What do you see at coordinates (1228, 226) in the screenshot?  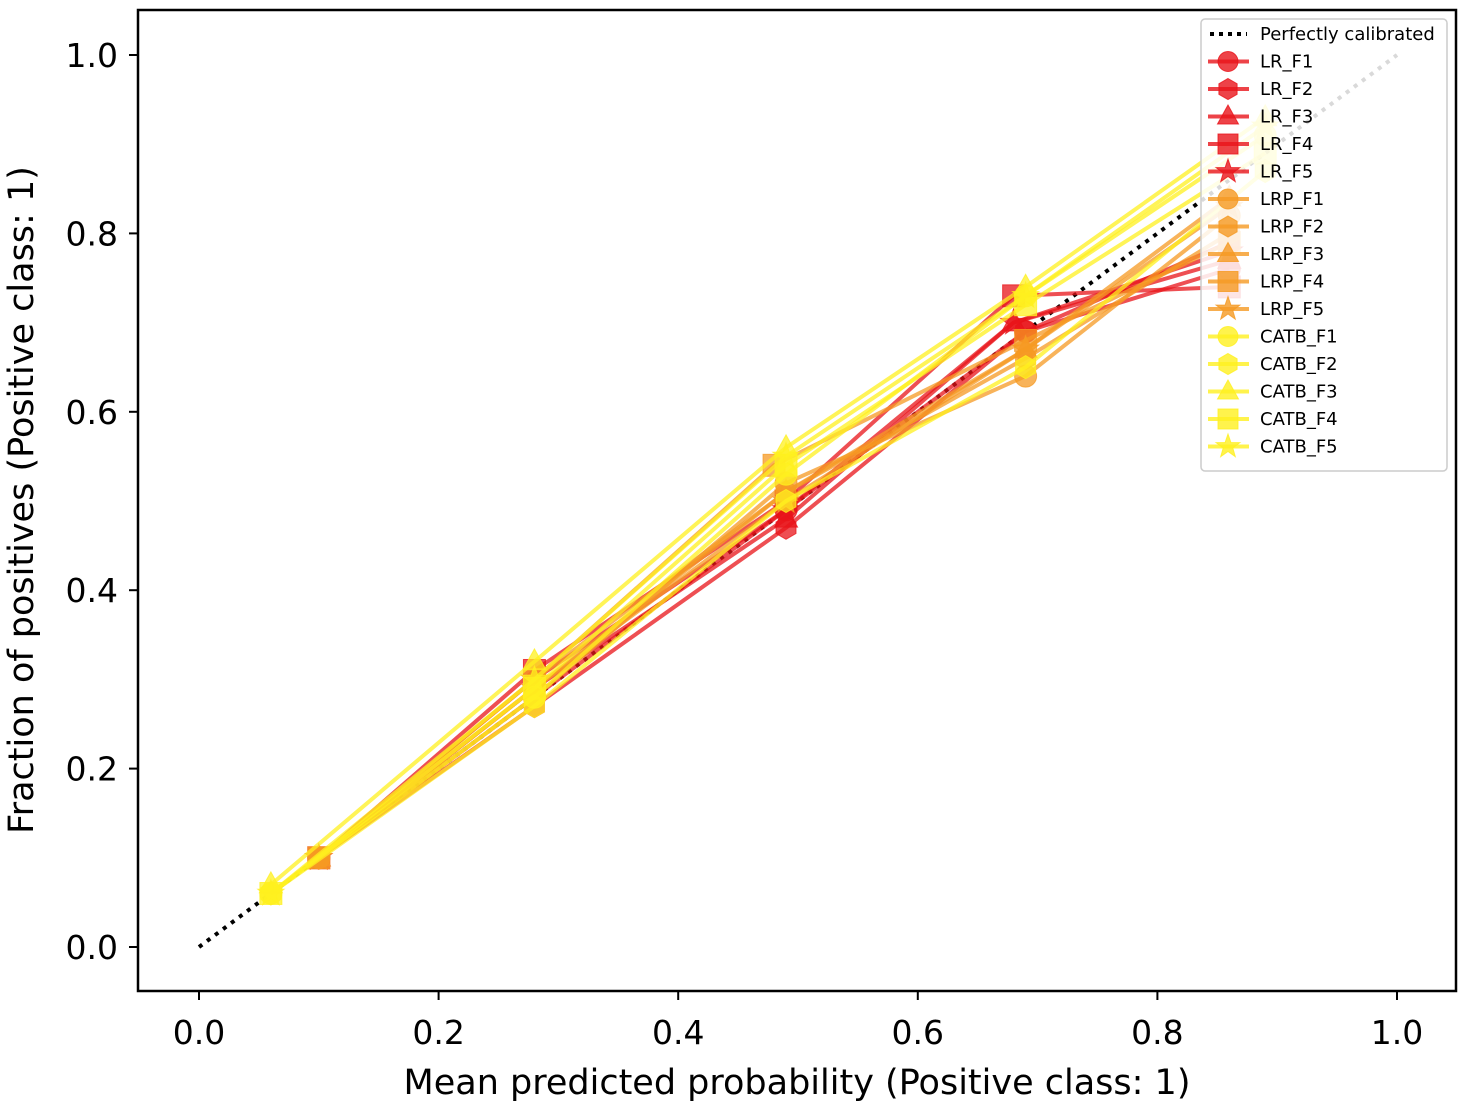 I see `legend-marker-LRP_F2` at bounding box center [1228, 226].